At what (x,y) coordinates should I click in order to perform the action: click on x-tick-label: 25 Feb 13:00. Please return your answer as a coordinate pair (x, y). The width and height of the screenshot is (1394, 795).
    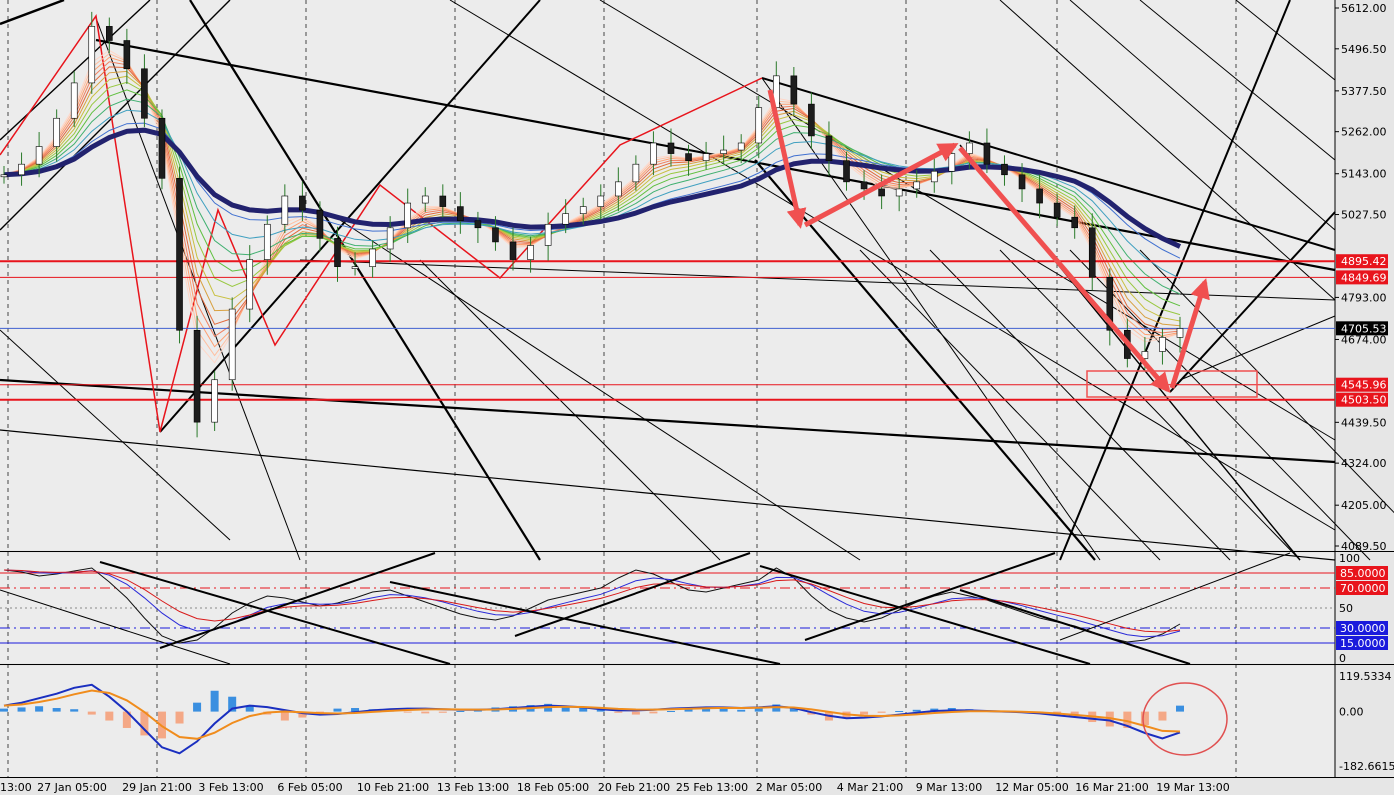
    Looking at the image, I should click on (712, 787).